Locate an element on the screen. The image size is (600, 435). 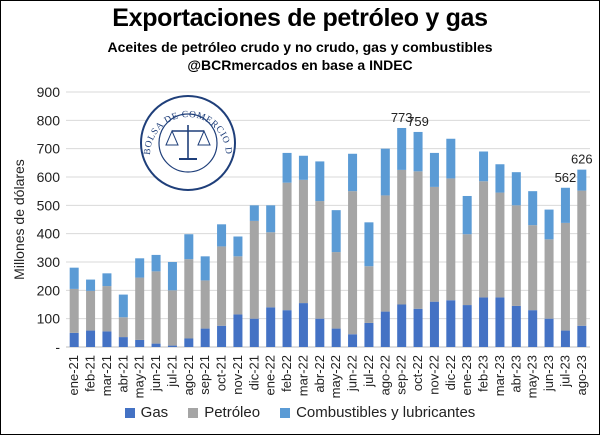
scales-pan-right is located at coordinates (204, 137).